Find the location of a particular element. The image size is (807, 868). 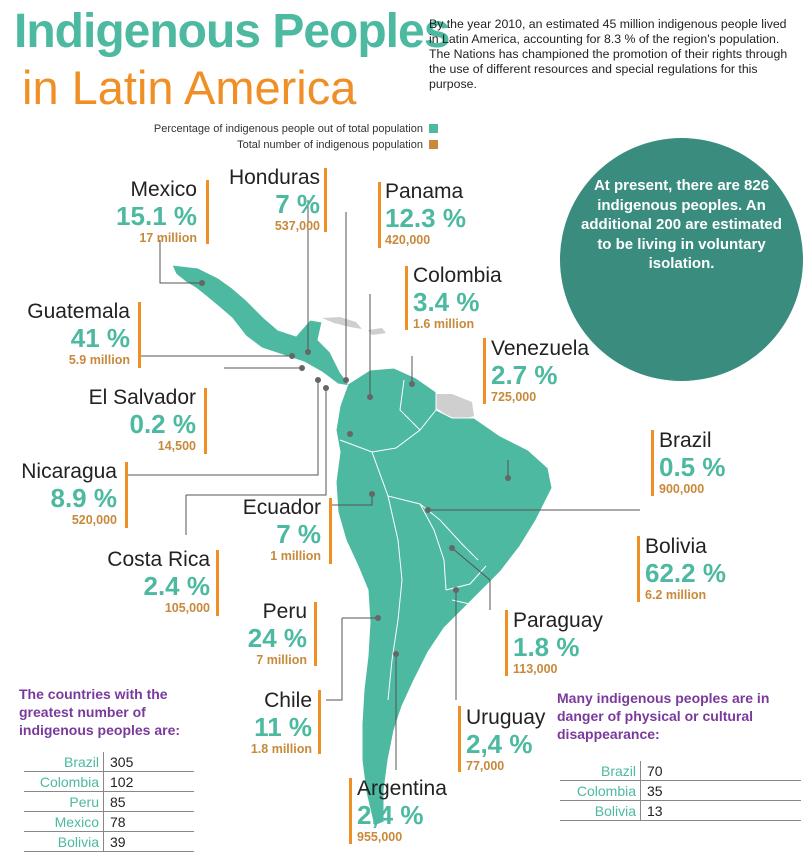

bar-venezuela is located at coordinates (484, 371).